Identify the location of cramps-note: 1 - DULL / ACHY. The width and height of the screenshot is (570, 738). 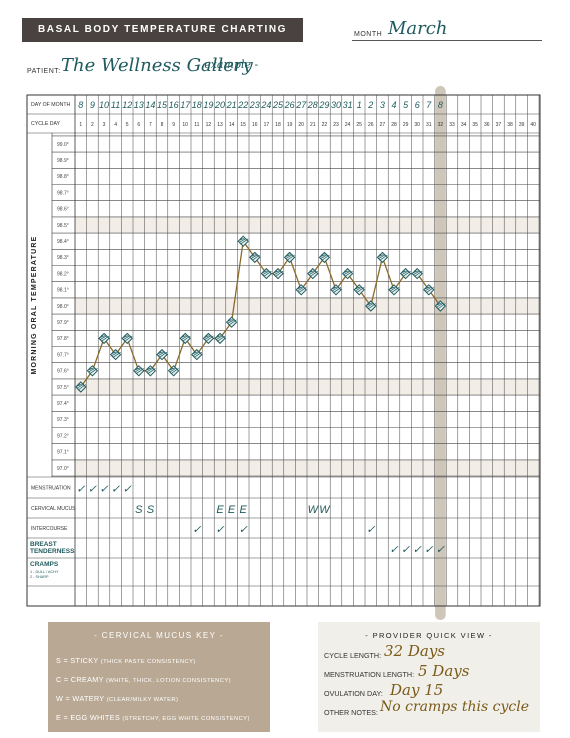
(44, 572).